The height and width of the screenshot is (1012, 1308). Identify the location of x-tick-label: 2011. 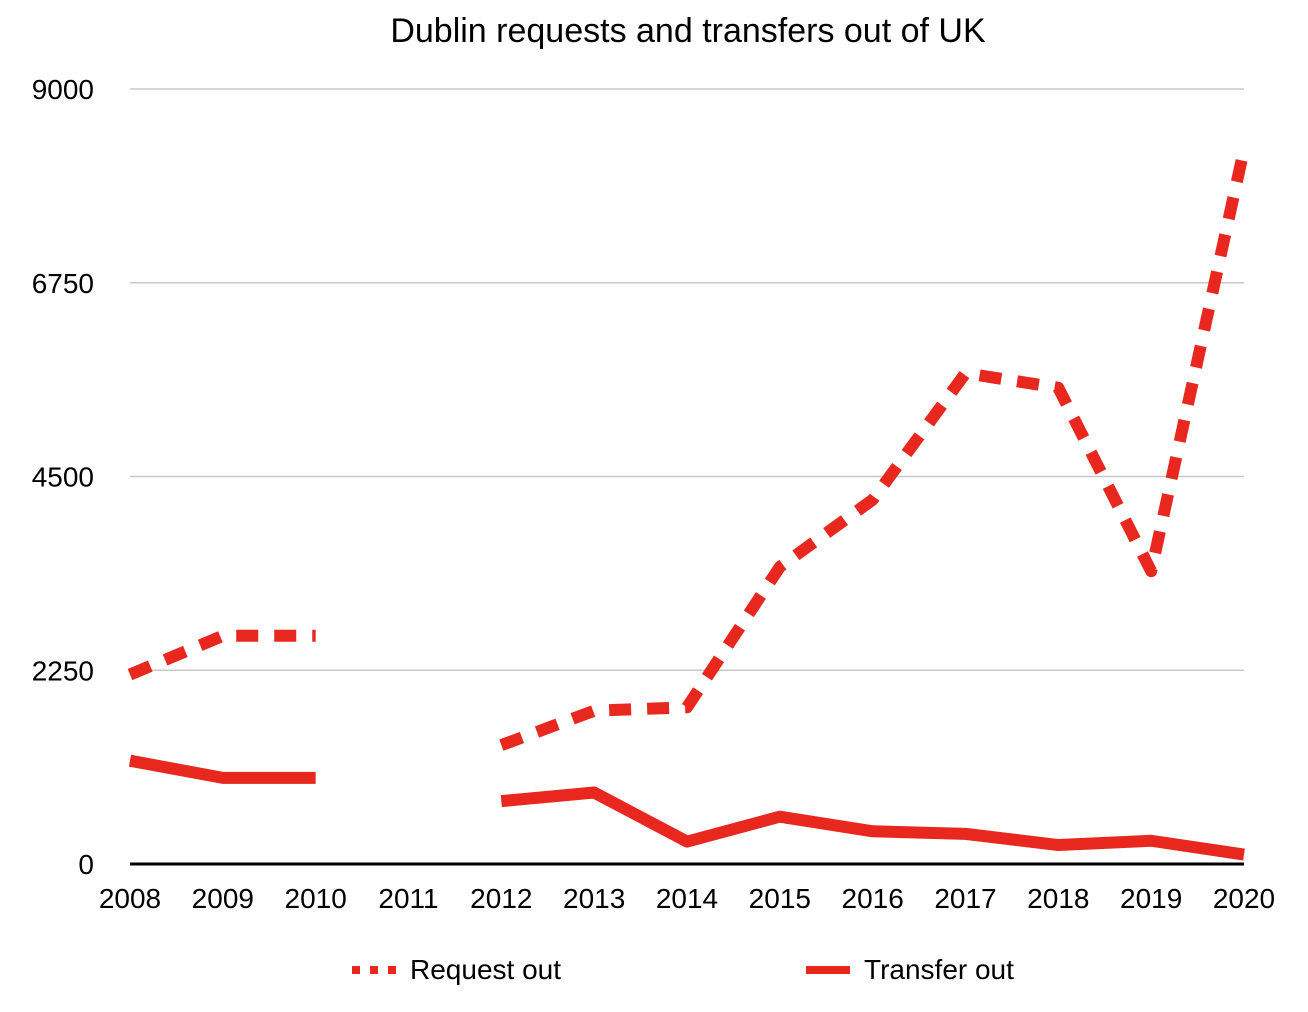
(408, 898).